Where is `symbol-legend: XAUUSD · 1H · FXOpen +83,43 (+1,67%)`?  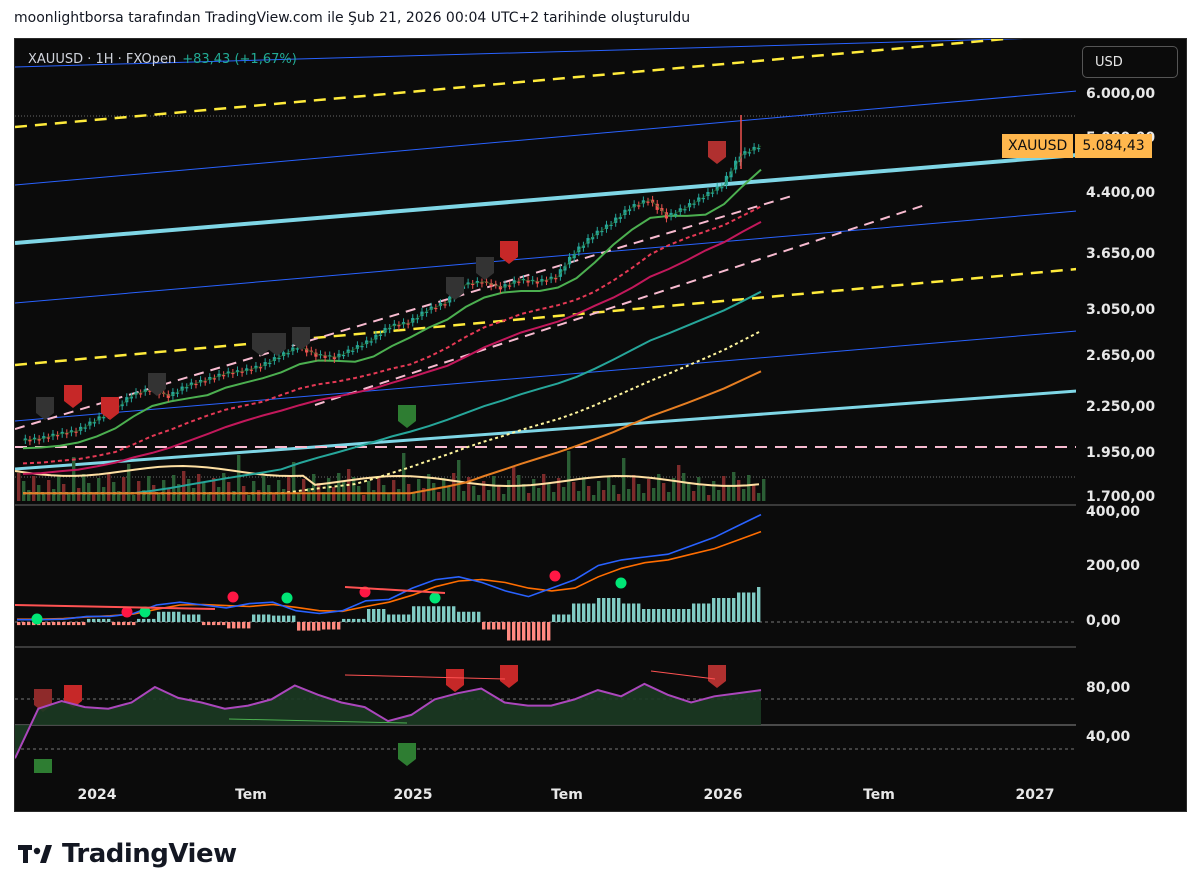 symbol-legend: XAUUSD · 1H · FXOpen +83,43 (+1,67%) is located at coordinates (162, 59).